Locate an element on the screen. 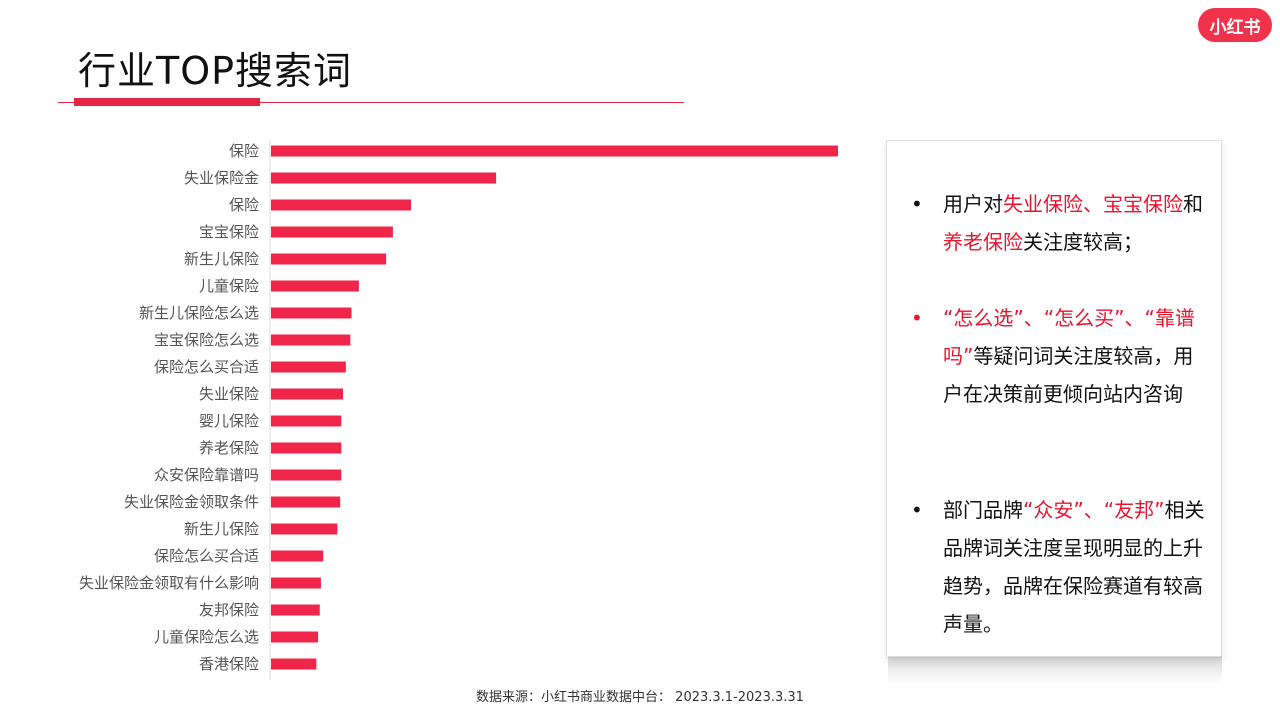 This screenshot has width=1280, height=720. highlight-term: “怎么选” is located at coordinates (983, 318).